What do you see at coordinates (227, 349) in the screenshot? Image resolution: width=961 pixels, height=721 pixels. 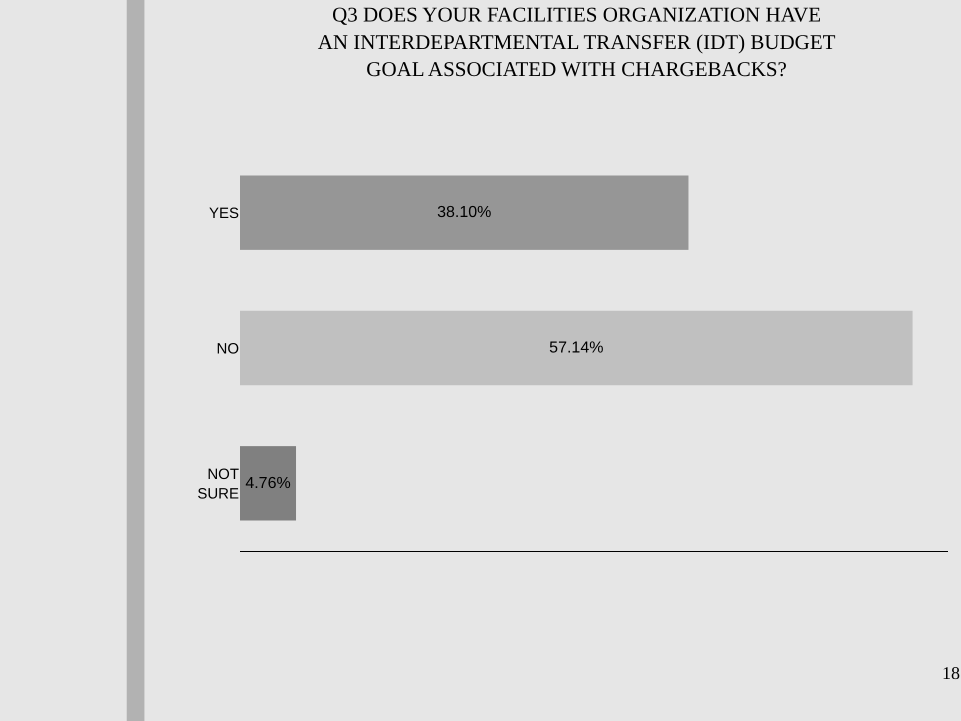 I see `y-tick-label: NO` at bounding box center [227, 349].